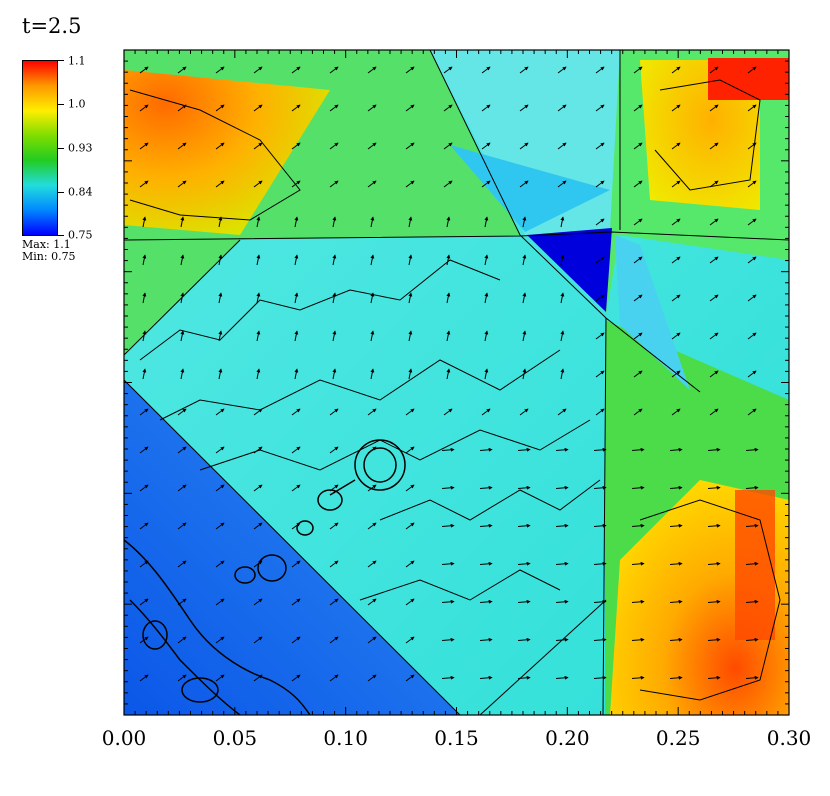 This screenshot has width=830, height=796. What do you see at coordinates (345, 738) in the screenshot?
I see `x-tick-label: 0.10` at bounding box center [345, 738].